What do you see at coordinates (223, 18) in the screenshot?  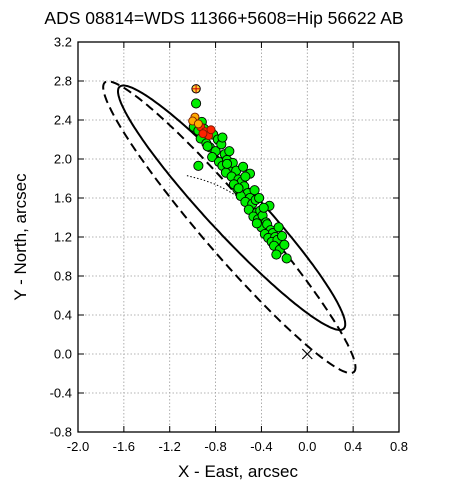 I see `chart-title: ADS 08814=WDS 11366+5608=Hip 56622 AB` at bounding box center [223, 18].